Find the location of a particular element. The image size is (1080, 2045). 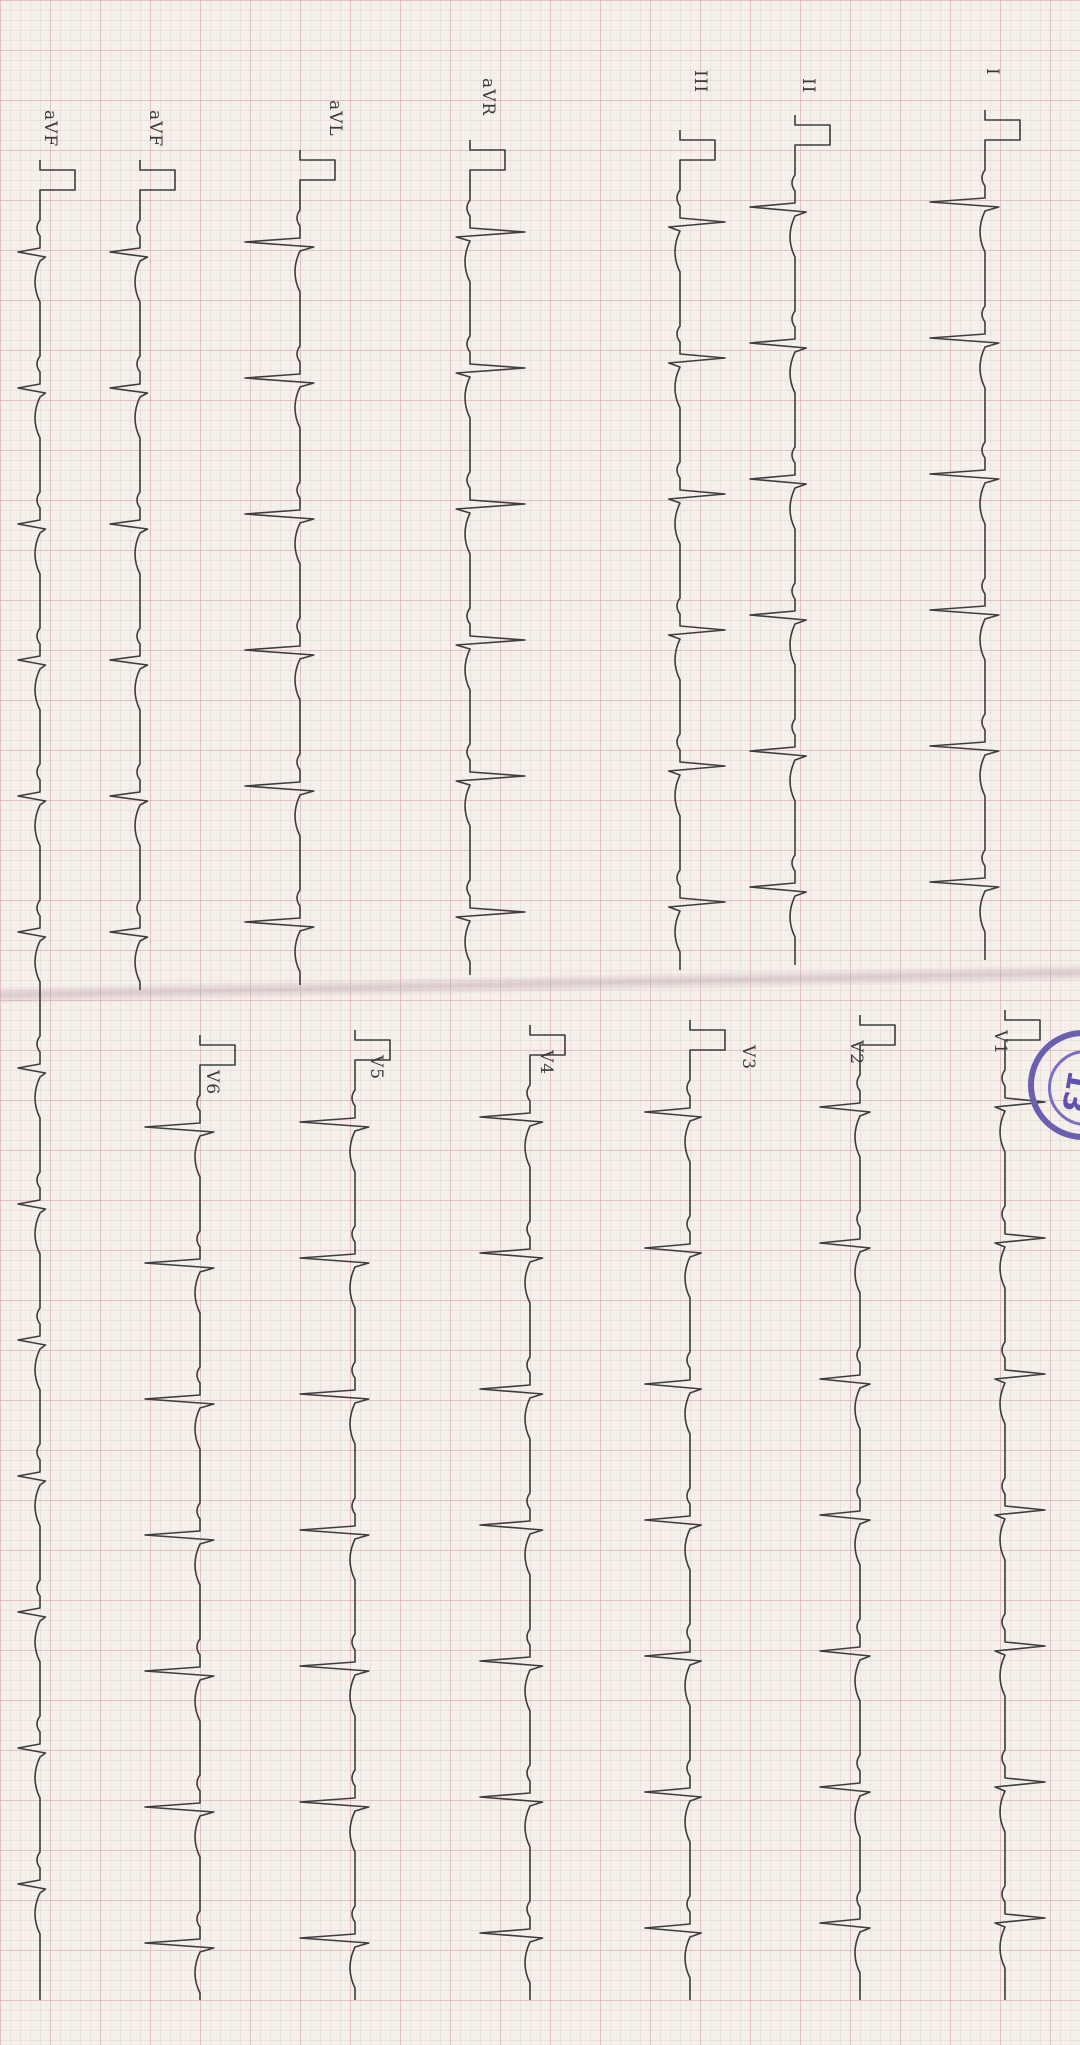

strip-III is located at coordinates (696, 550).